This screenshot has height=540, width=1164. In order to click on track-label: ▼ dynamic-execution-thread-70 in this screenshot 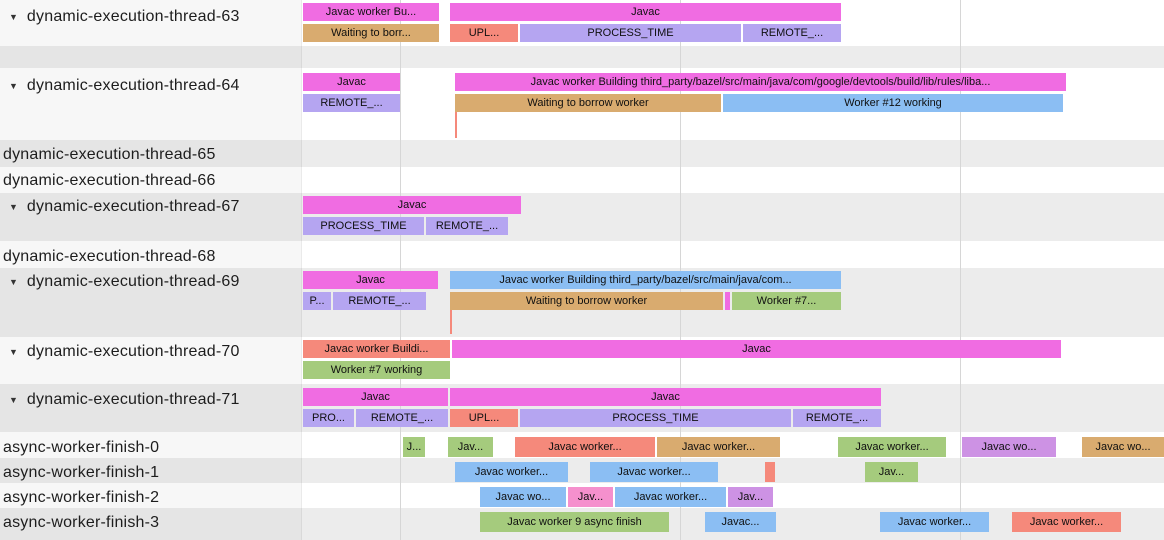, I will do `click(150, 352)`.